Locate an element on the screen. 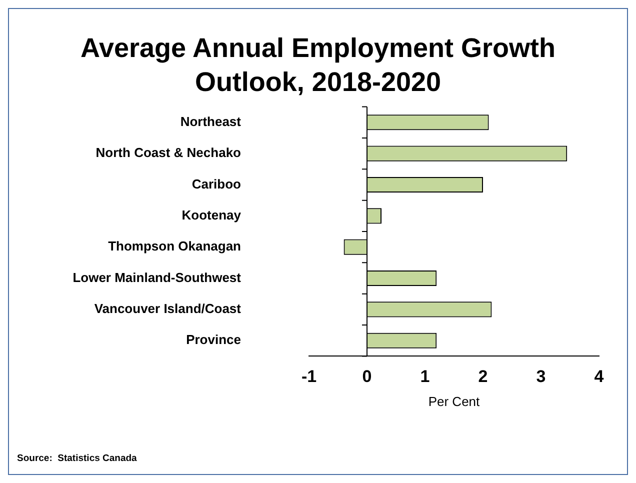 This screenshot has width=636, height=483. y-tick-label: Thompson Okanagan is located at coordinates (175, 246).